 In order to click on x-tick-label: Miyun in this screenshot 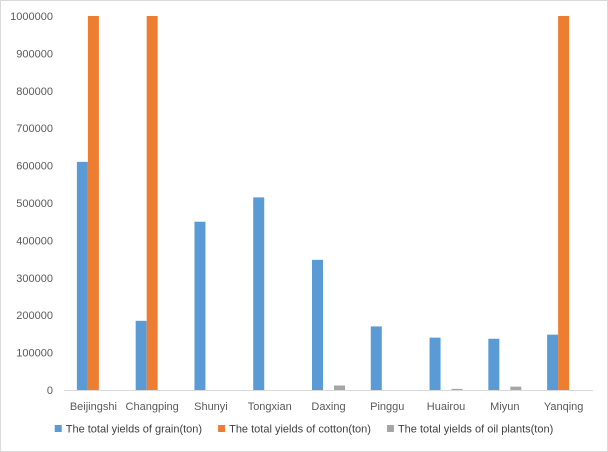, I will do `click(504, 407)`.